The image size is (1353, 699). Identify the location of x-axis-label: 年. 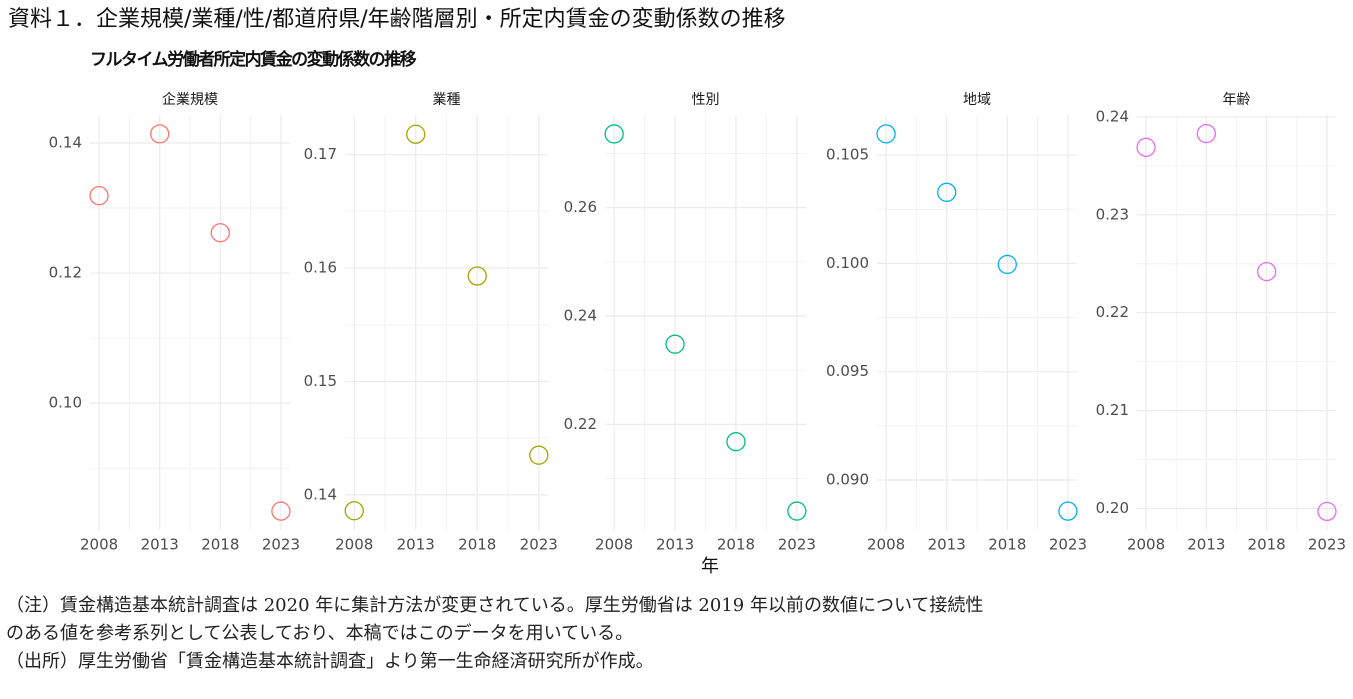
(710, 566).